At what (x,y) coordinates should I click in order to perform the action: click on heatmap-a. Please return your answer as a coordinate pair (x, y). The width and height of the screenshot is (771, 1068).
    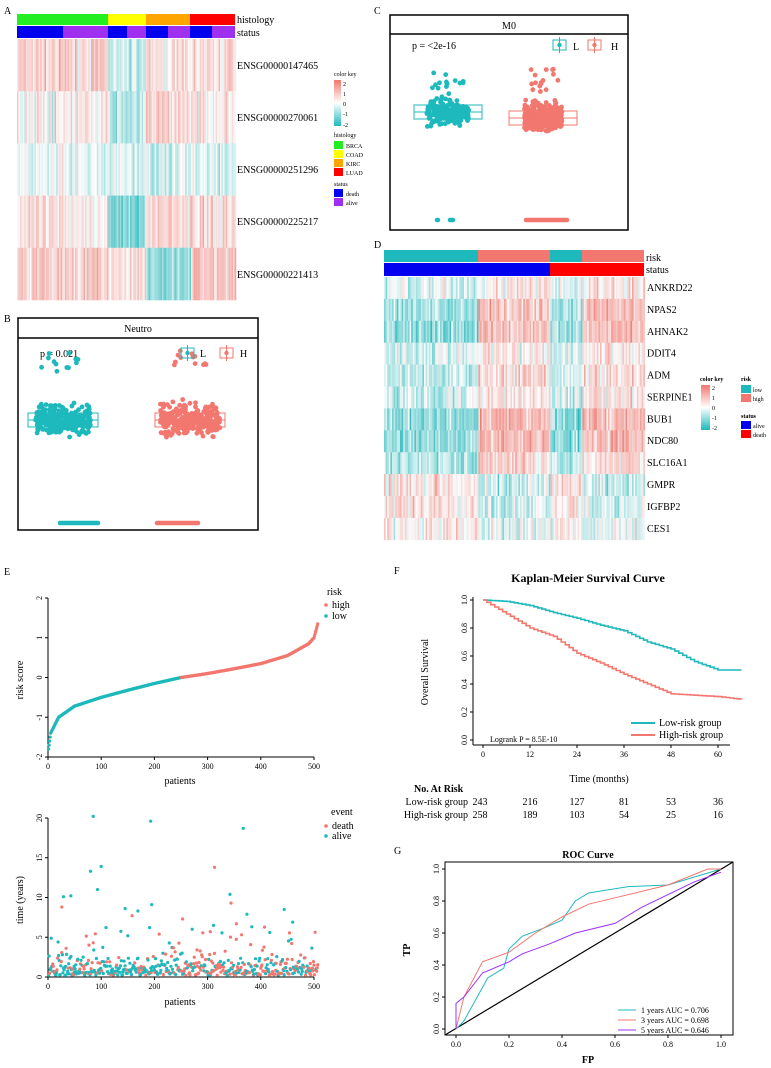
    Looking at the image, I should click on (127, 157).